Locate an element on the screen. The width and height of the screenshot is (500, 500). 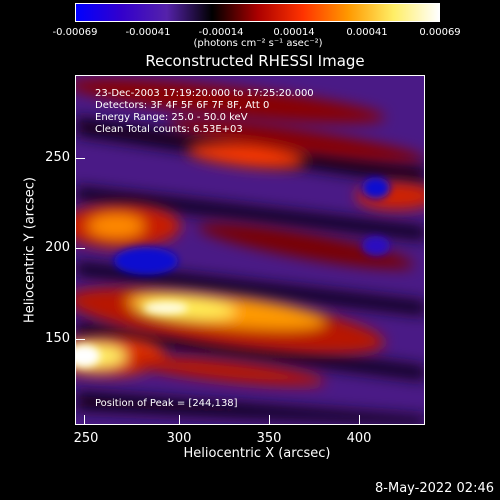
colorbar-unit-label: (photons cm⁻² s⁻¹ asec⁻²) is located at coordinates (258, 43).